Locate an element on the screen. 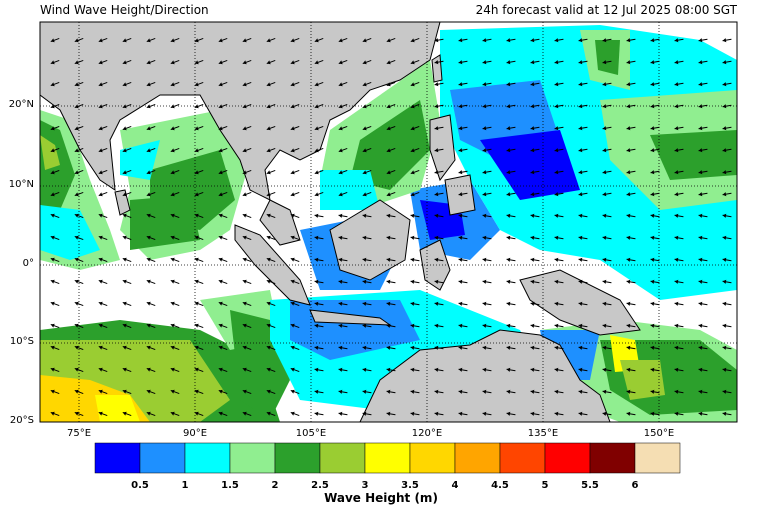  lat-label-20n: 20°N is located at coordinates (21, 104).